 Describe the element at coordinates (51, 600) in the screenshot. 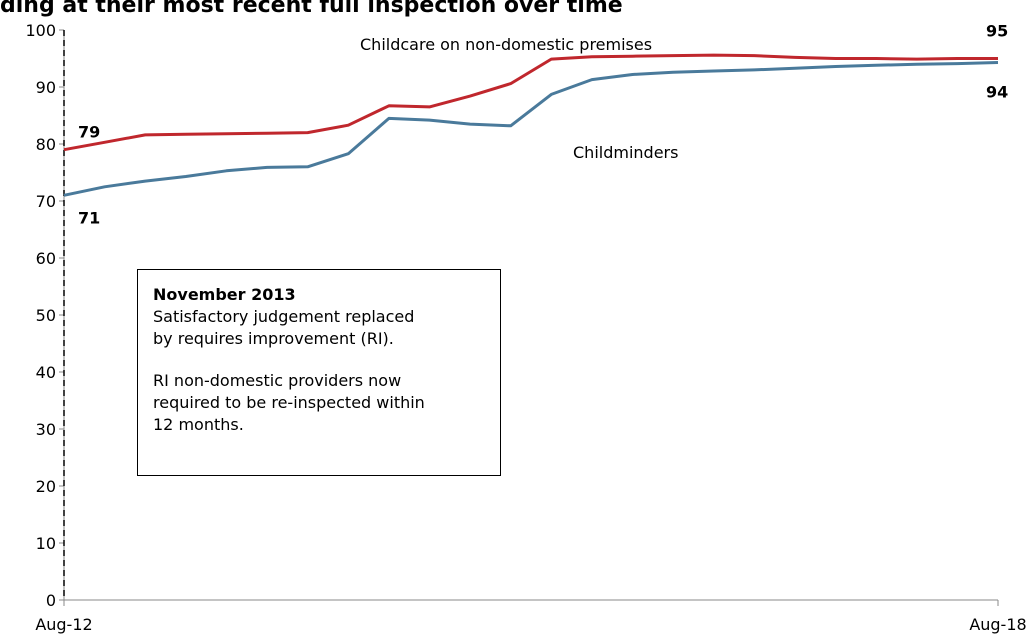

I see `y-tick-label: 0` at that location.